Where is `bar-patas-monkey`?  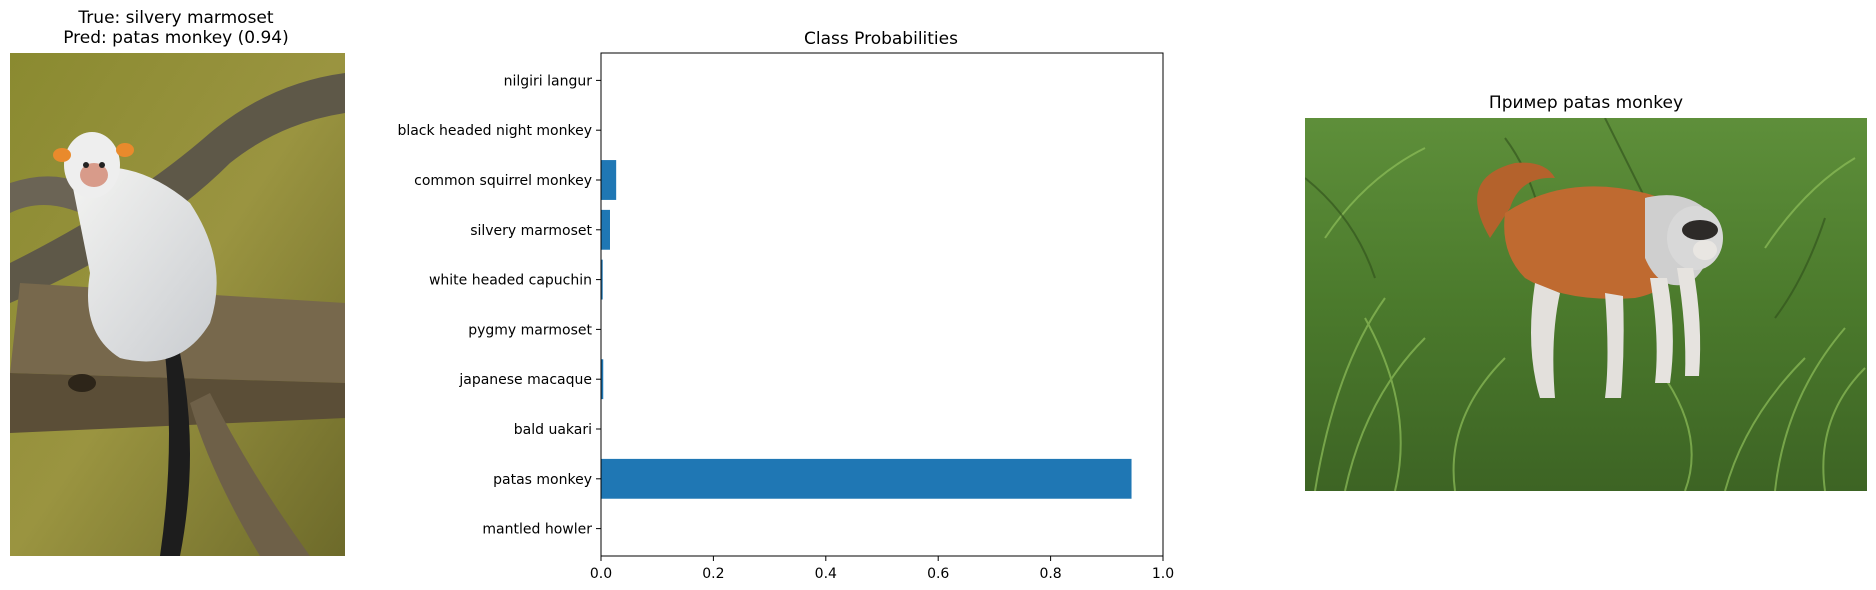 bar-patas-monkey is located at coordinates (866, 478).